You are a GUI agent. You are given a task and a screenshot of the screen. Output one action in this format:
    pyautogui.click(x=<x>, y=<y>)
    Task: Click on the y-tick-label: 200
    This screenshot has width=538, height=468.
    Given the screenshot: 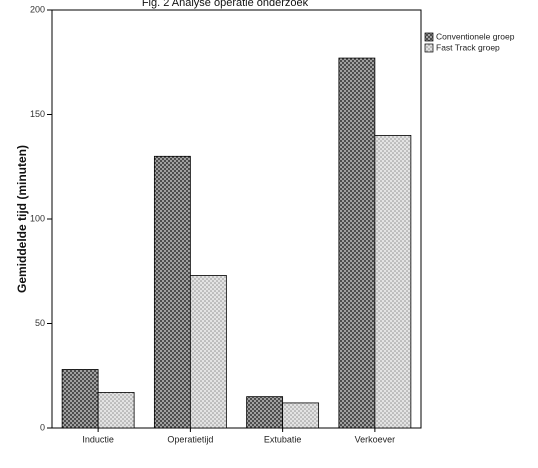 What is the action you would take?
    pyautogui.click(x=37, y=9)
    